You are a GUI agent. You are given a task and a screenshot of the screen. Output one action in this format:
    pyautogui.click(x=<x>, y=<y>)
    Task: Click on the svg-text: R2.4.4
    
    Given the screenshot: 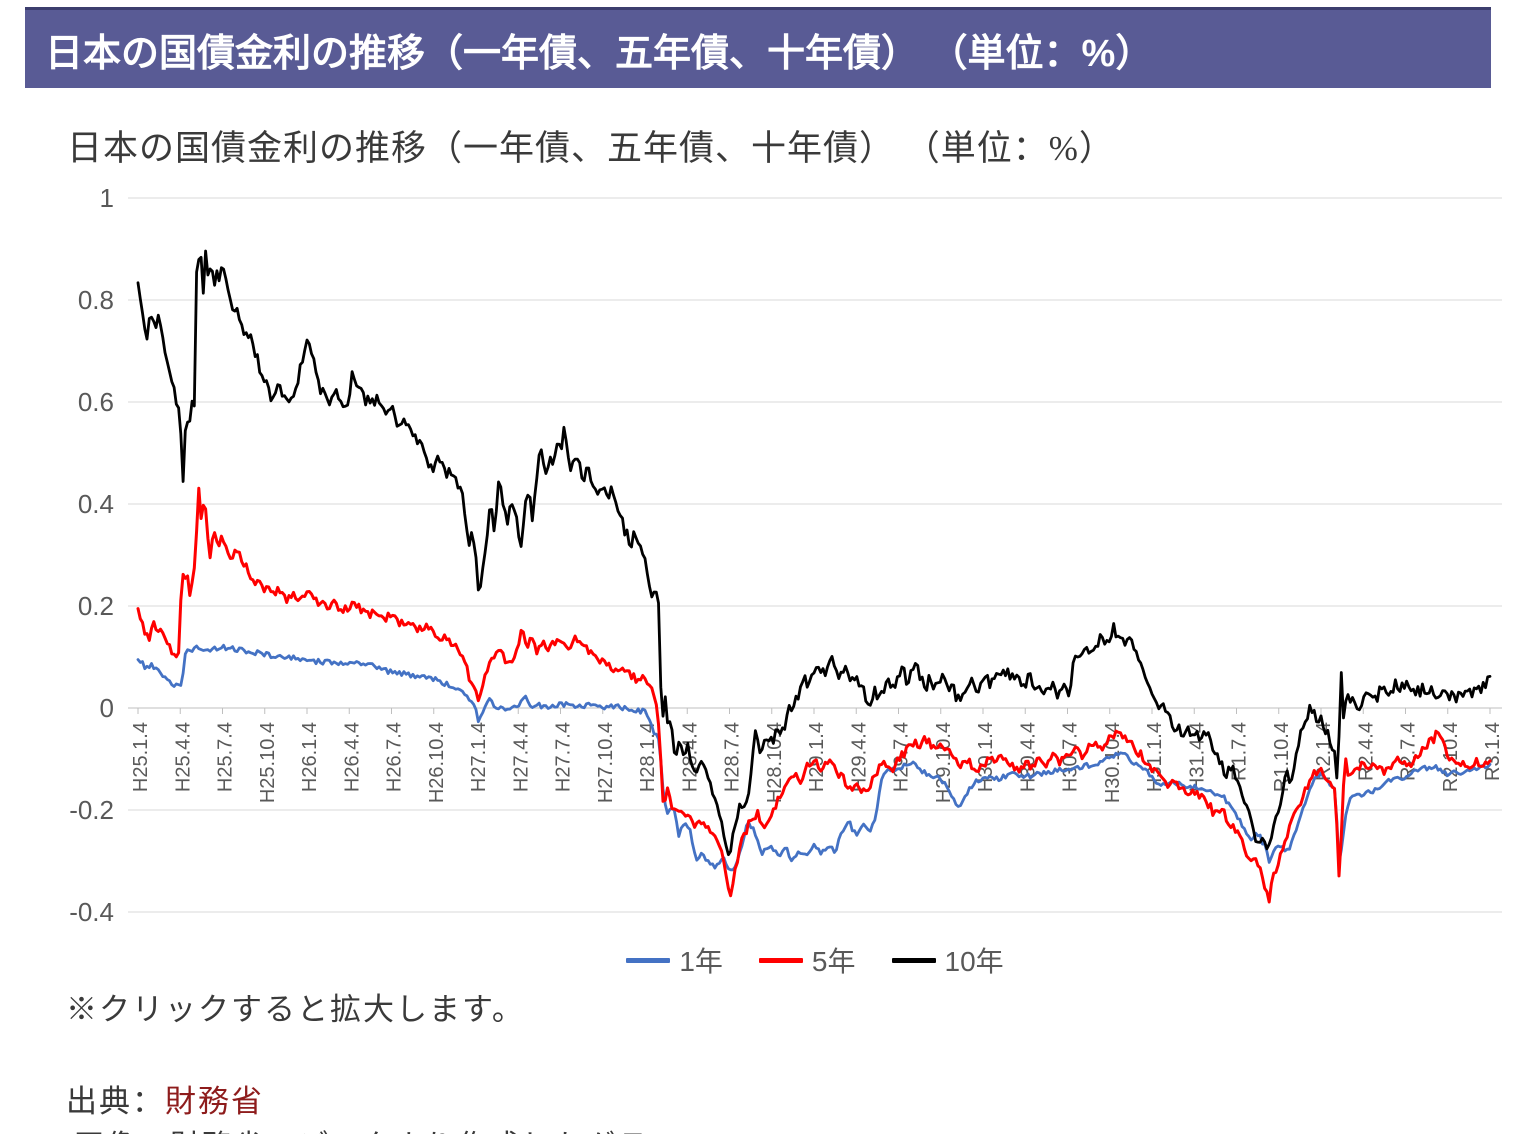 What is the action you would take?
    pyautogui.click(x=1366, y=751)
    